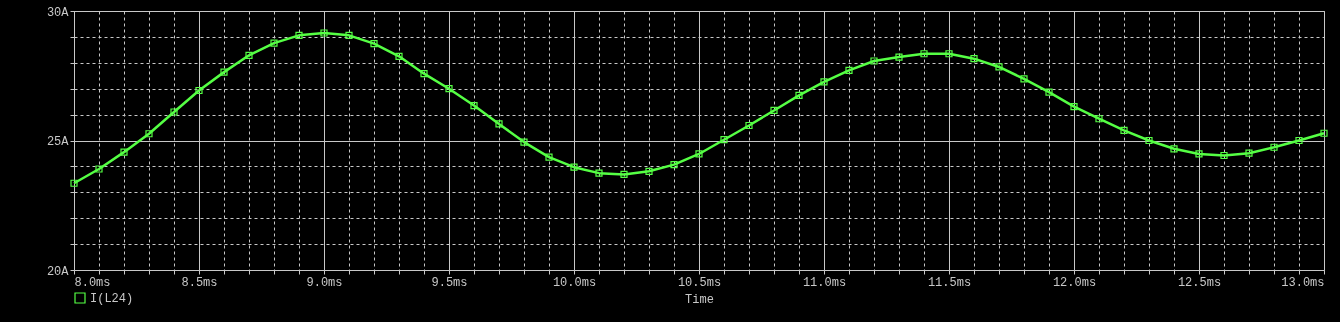  What do you see at coordinates (112, 299) in the screenshot?
I see `legend-label: I(L24)` at bounding box center [112, 299].